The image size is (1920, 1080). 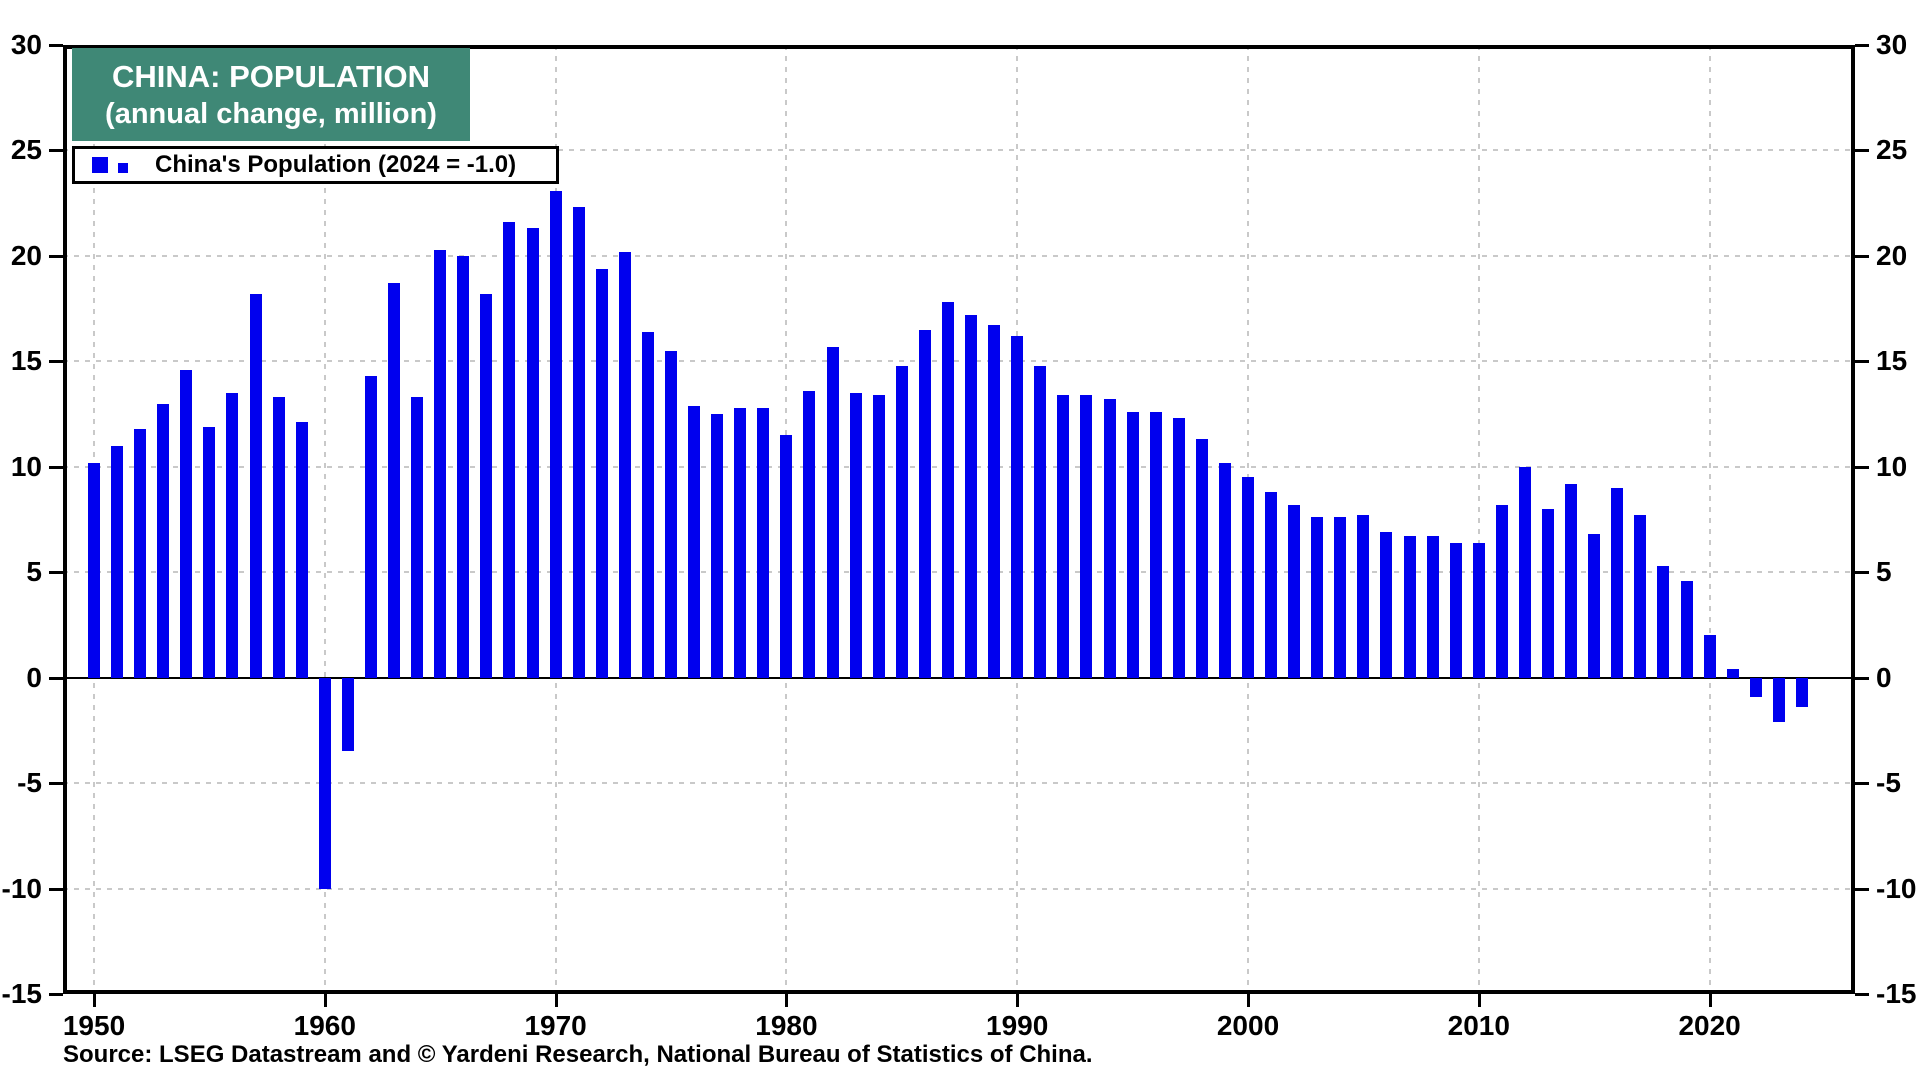 I want to click on bar-2010, so click(x=1478, y=610).